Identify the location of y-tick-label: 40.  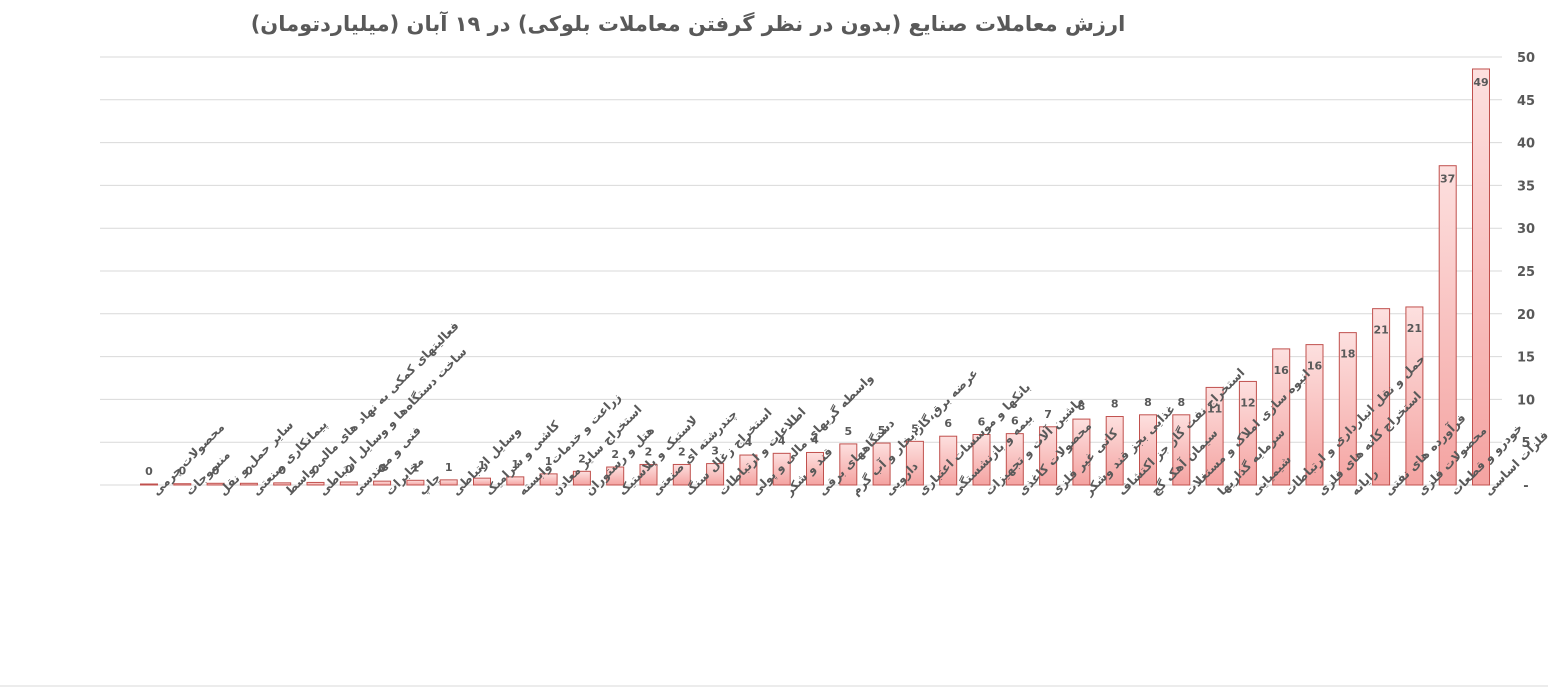
(1526, 144).